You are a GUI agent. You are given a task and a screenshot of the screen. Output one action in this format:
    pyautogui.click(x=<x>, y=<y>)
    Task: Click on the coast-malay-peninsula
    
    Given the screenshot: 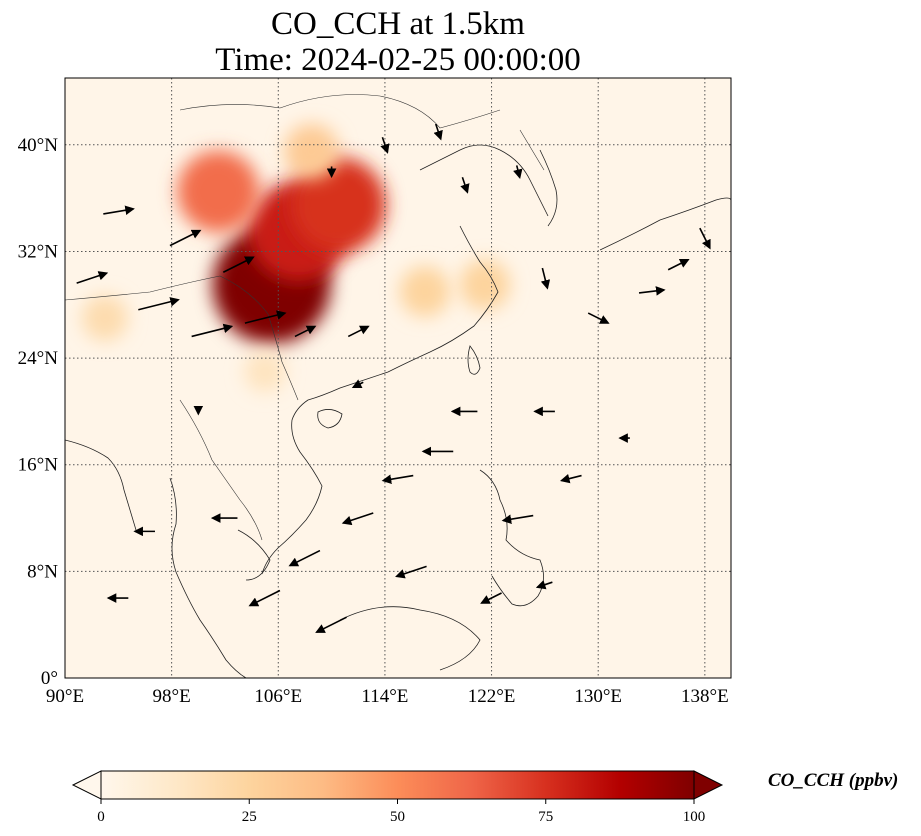 What is the action you would take?
    pyautogui.click(x=208, y=577)
    